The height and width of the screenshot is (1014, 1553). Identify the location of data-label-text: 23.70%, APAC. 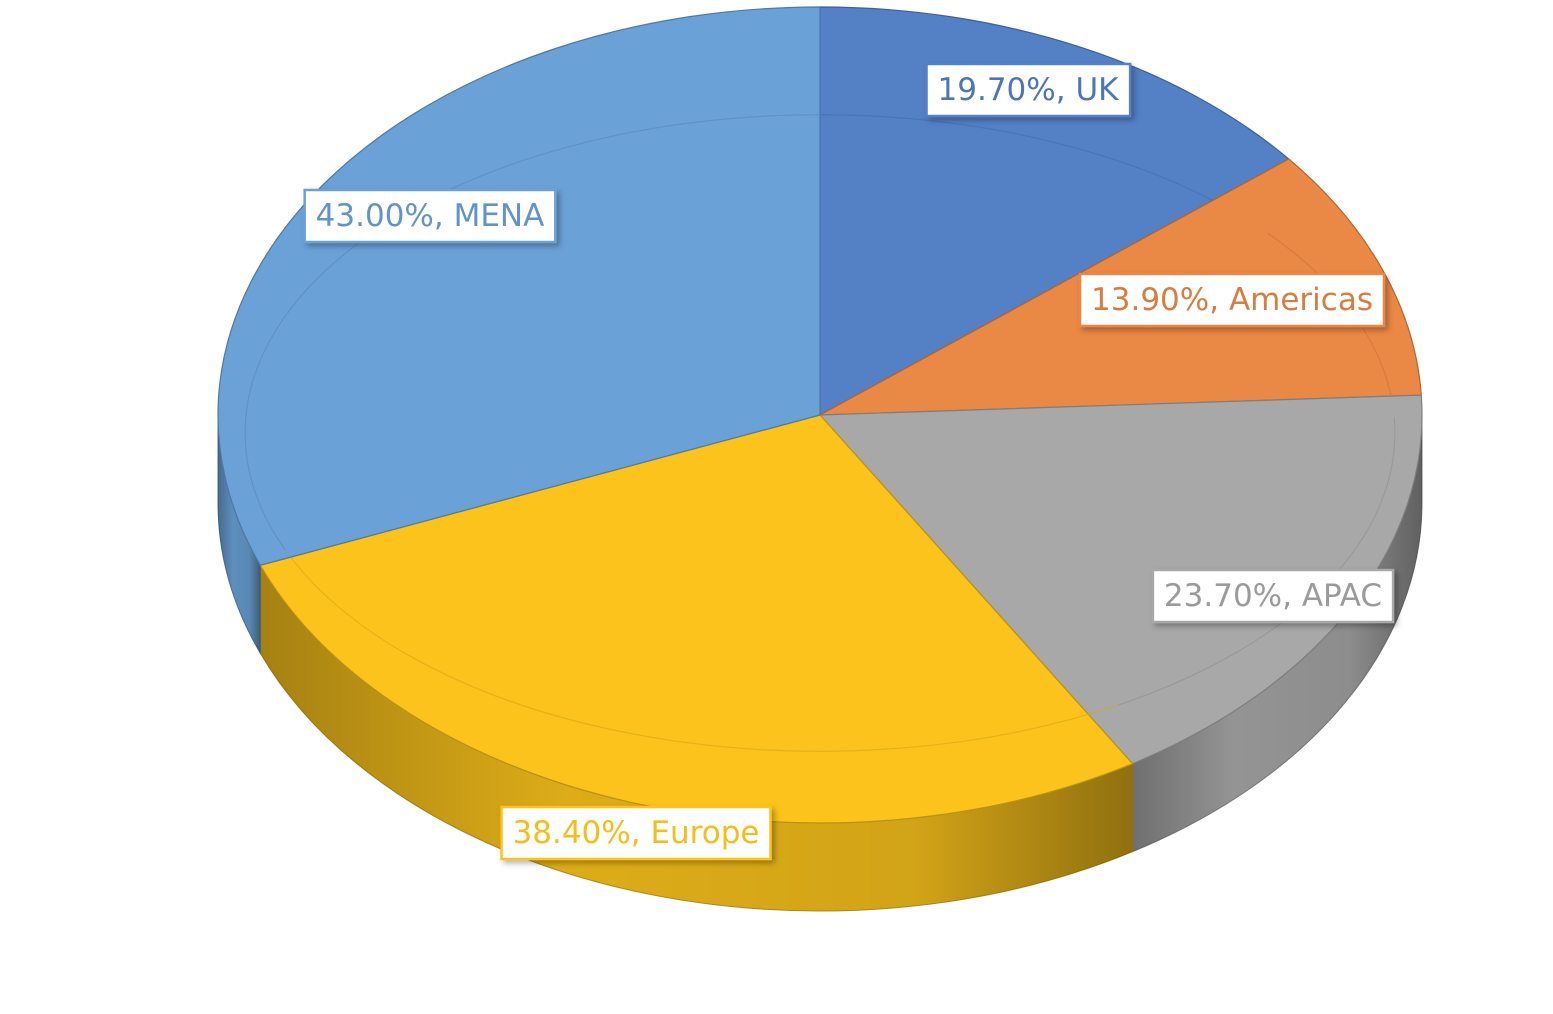
(1273, 596).